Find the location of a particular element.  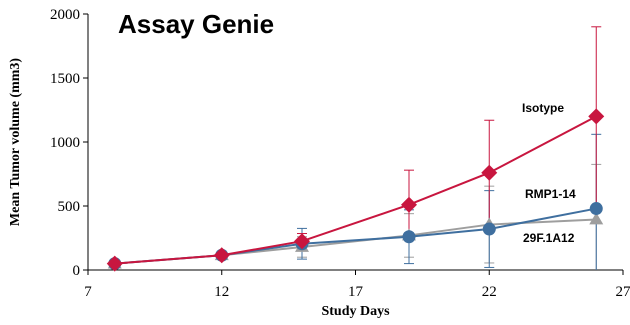

series-label: 29F.1A12 is located at coordinates (549, 238).